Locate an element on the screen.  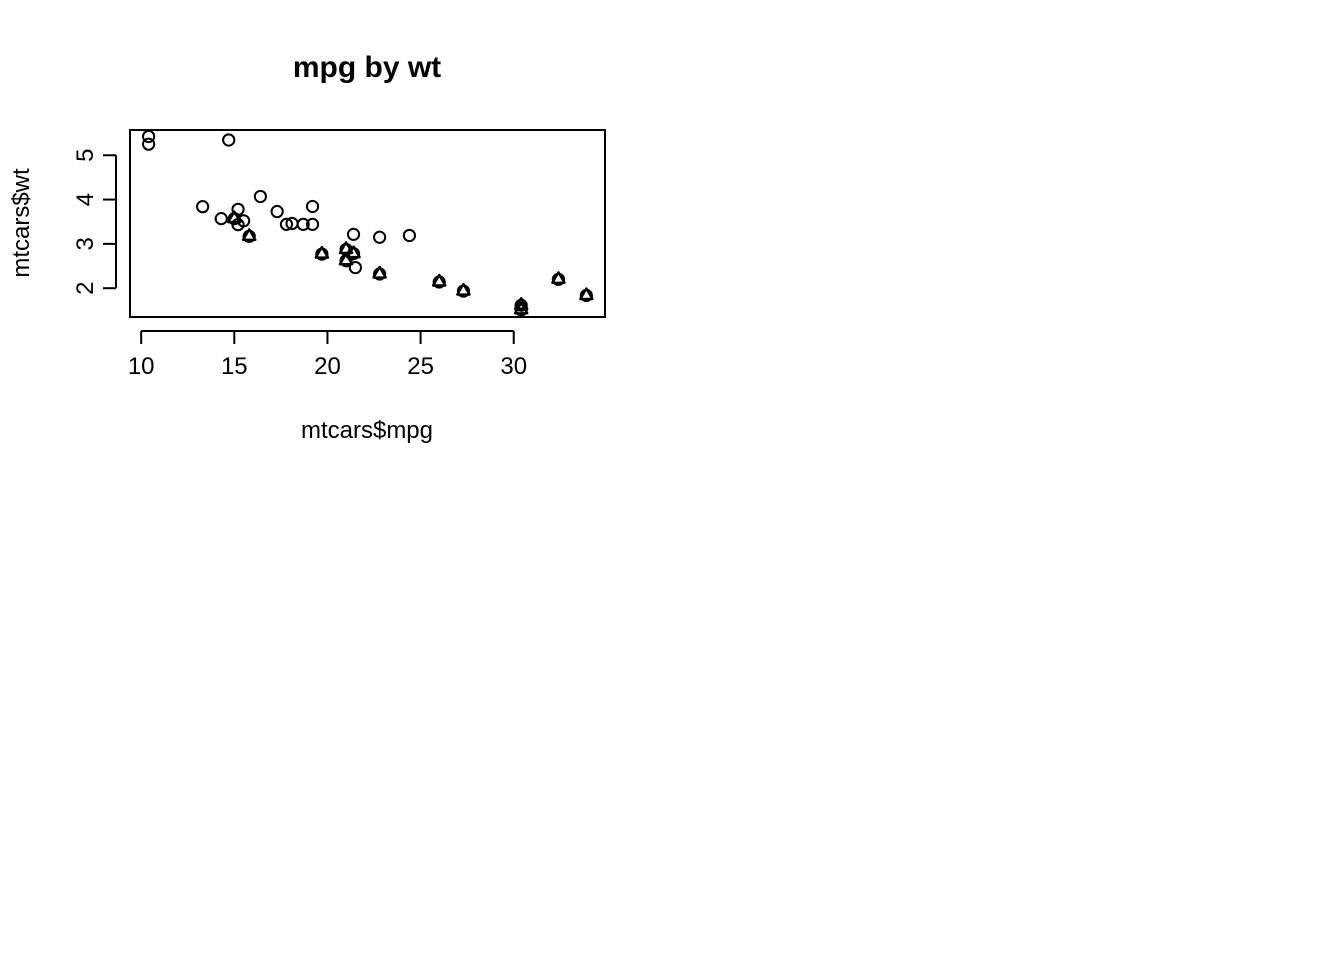
x-tick-label: 25 is located at coordinates (420, 366).